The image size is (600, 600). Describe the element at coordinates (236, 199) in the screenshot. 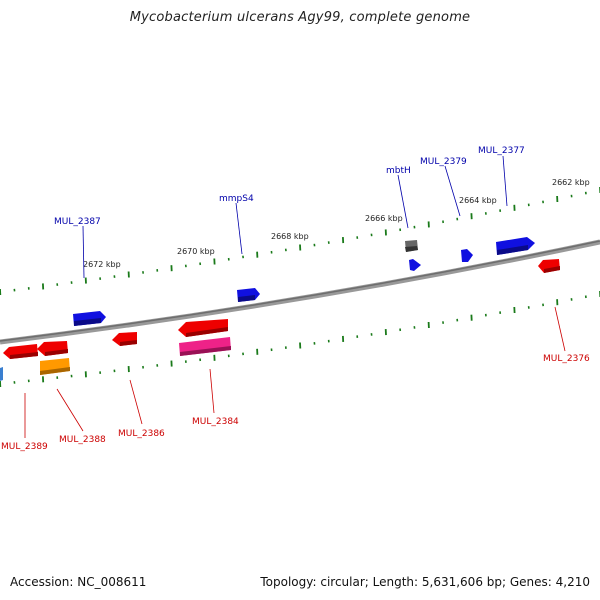

I see `forward-gene-label: mmpS4` at that location.